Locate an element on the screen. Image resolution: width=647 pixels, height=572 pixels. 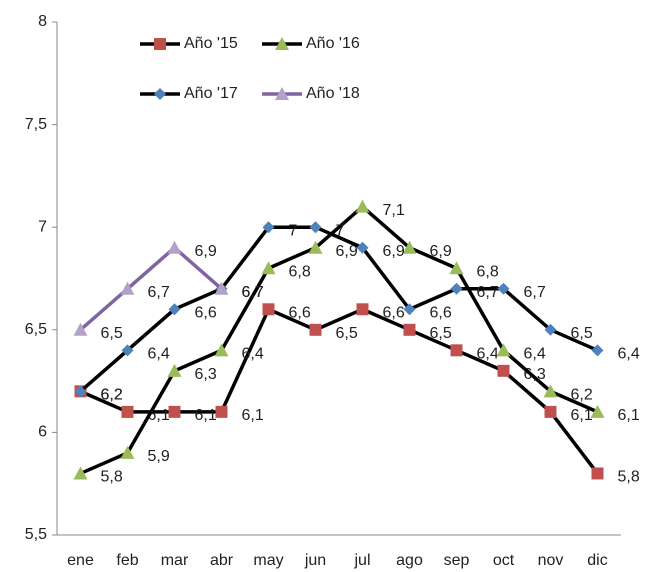
y-tick-label: 7 is located at coordinates (42, 226).